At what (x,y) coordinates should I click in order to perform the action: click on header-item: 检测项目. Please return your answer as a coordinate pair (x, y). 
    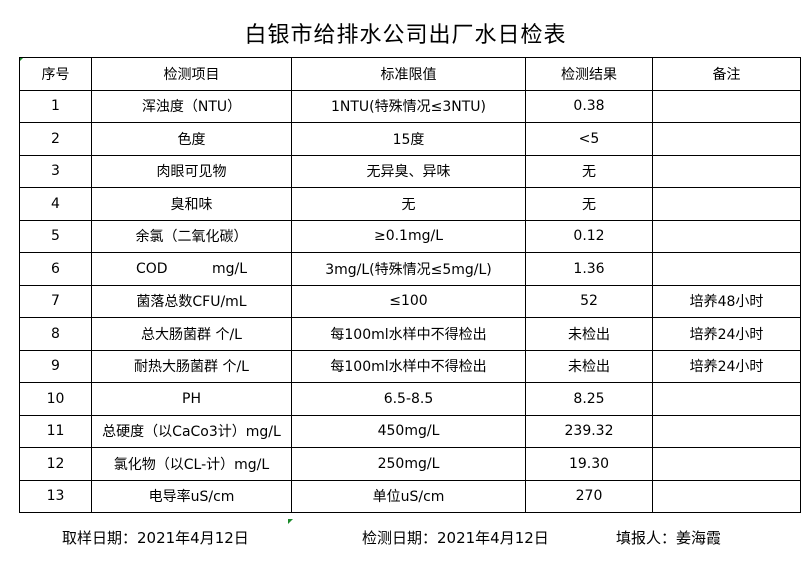
    Looking at the image, I should click on (191, 74).